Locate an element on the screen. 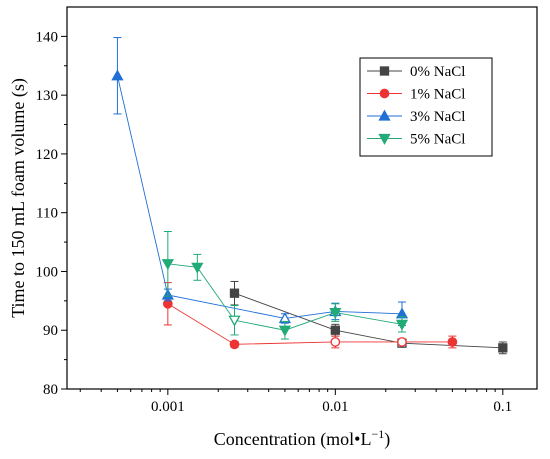 Image resolution: width=550 pixels, height=459 pixels. legend-label: 5% NaCl is located at coordinates (437, 140).